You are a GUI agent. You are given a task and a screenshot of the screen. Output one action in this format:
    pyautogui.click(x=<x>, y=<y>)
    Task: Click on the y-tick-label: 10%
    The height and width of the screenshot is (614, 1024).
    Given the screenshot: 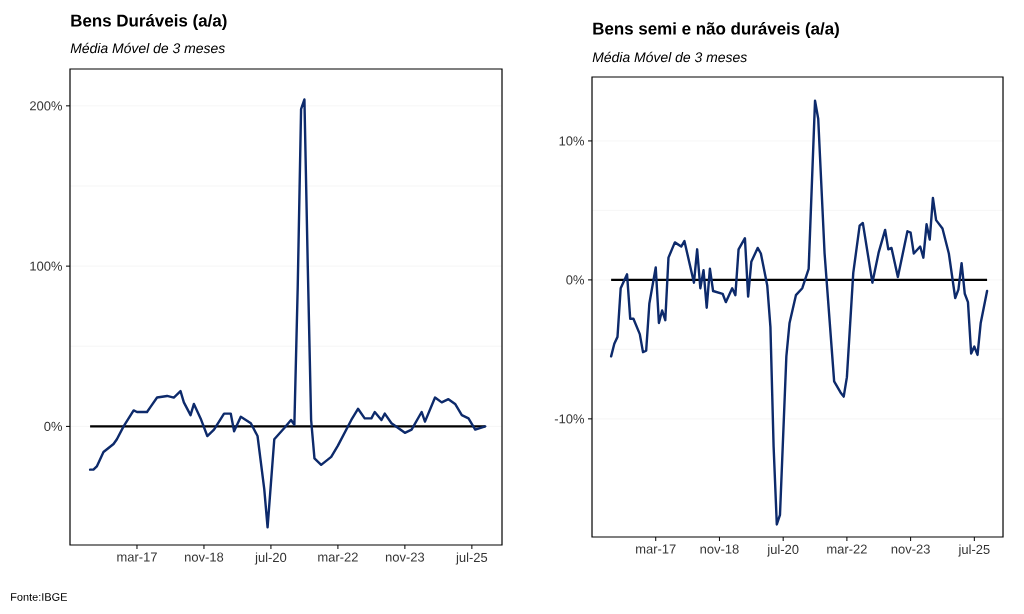 What is the action you would take?
    pyautogui.click(x=572, y=141)
    